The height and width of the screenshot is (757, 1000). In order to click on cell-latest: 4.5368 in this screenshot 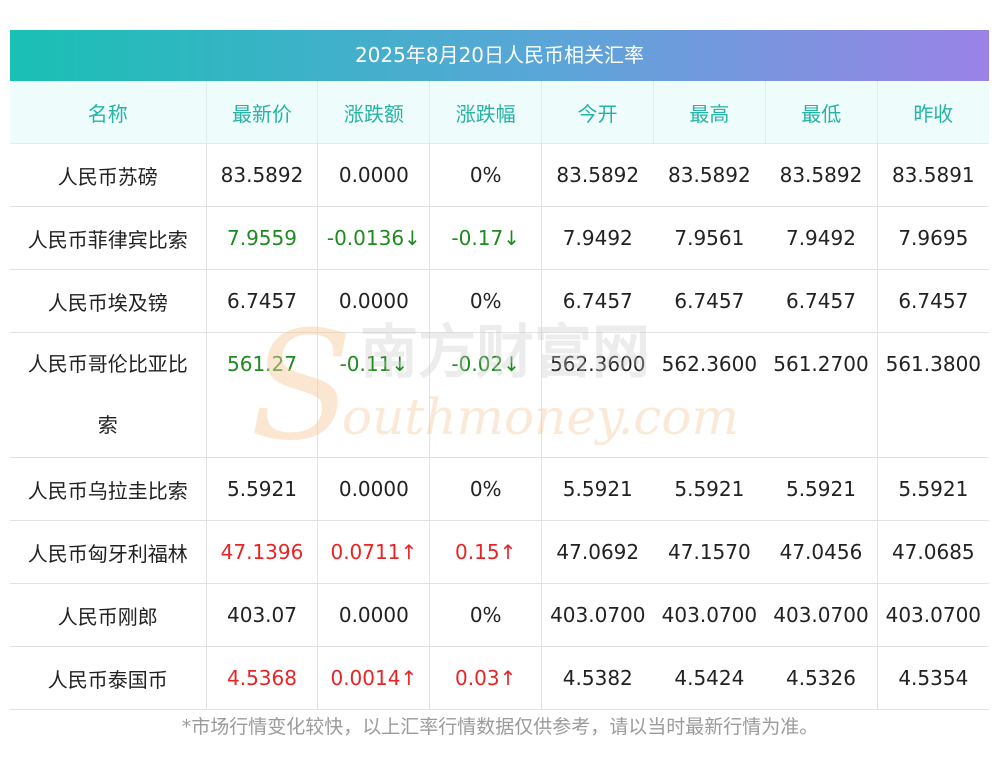, I will do `click(262, 678)`.